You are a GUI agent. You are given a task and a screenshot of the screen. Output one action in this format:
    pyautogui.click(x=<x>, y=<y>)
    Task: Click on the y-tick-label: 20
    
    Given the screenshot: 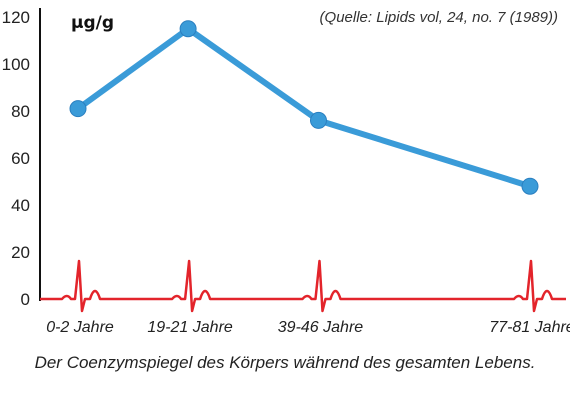 What is the action you would take?
    pyautogui.click(x=20, y=252)
    